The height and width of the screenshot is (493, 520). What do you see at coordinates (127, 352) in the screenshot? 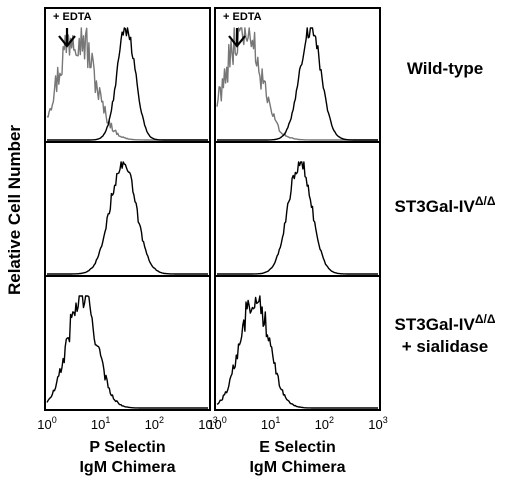
I see `histogram-trace-c0-r2-s0` at bounding box center [127, 352].